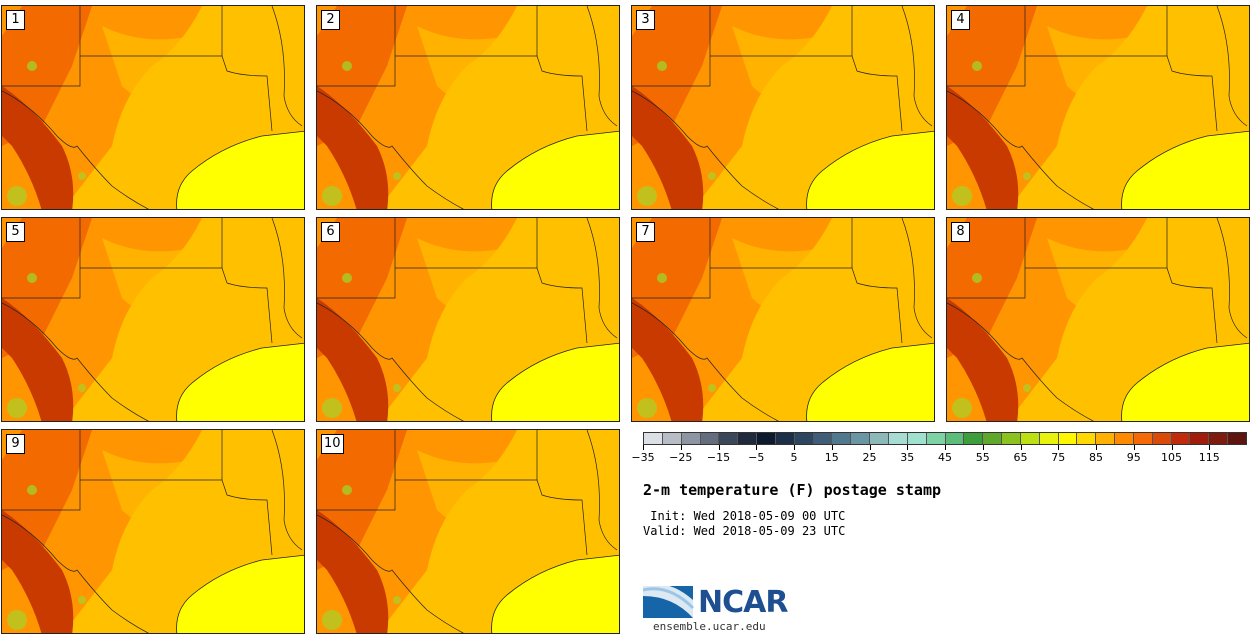 This screenshot has height=635, width=1260. Describe the element at coordinates (330, 20) in the screenshot. I see `member-number-label: 2` at that location.